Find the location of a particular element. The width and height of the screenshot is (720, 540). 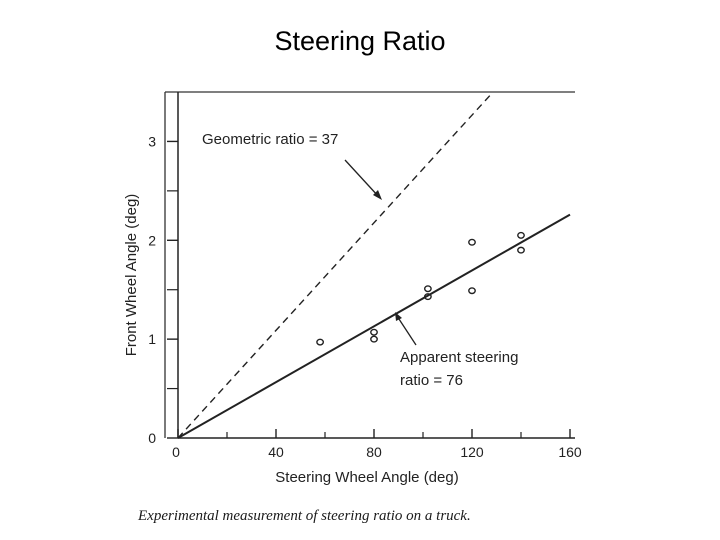

apparent-ratio-leader is located at coordinates (406, 330).